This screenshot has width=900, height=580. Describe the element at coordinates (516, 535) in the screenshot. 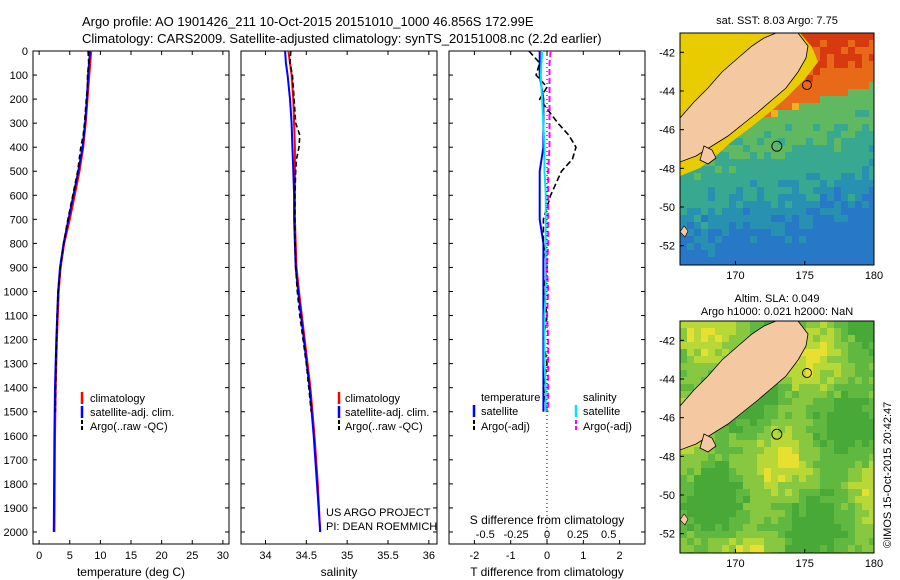

I see `x-tick-label-secondary: -0.25` at that location.